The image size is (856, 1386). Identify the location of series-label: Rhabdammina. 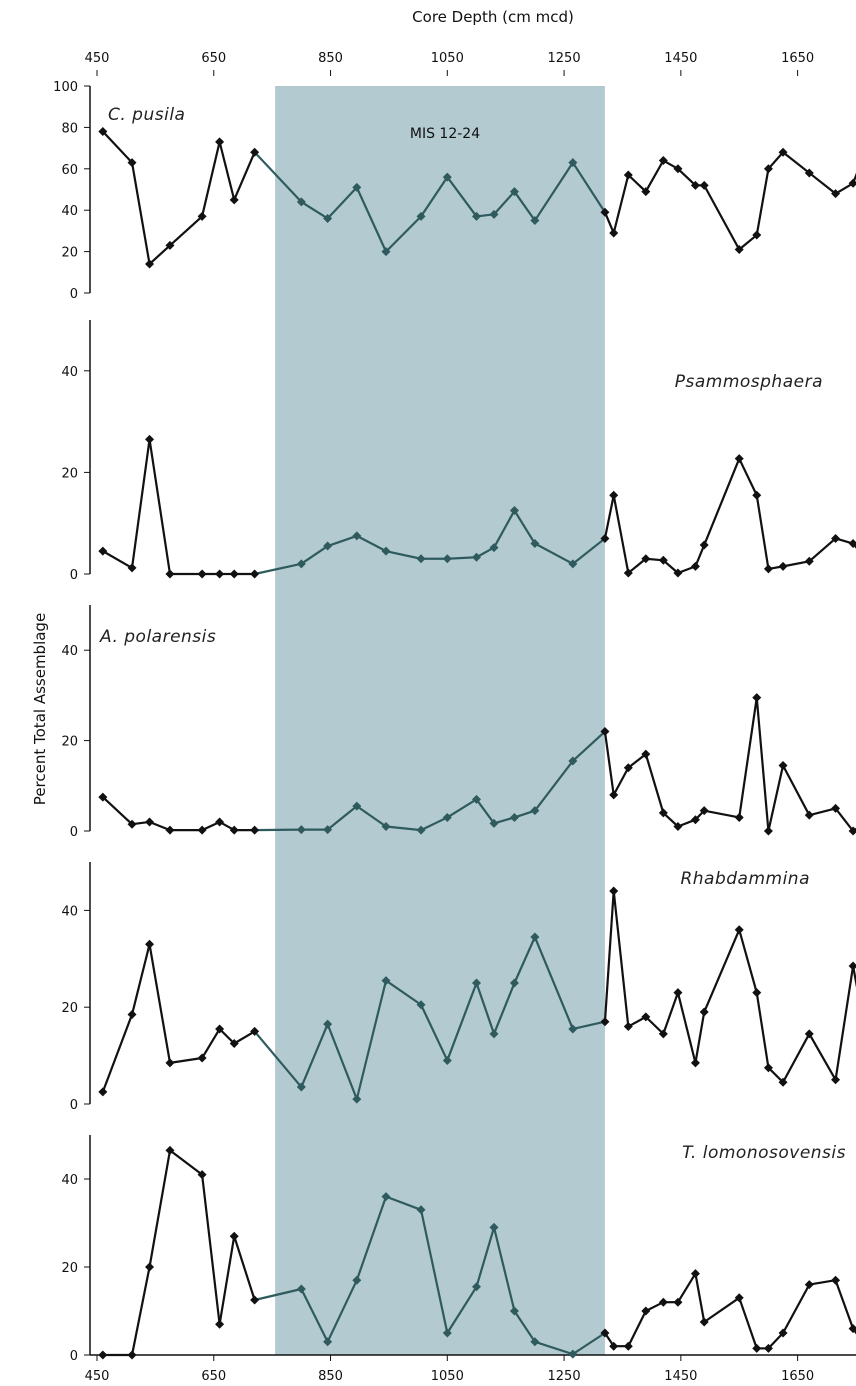
(745, 879).